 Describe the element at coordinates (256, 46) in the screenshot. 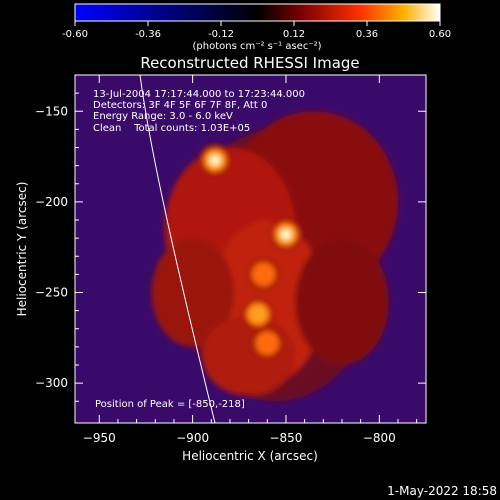

I see `colorbar-units-label: (photons cm⁻² s⁻¹ asec⁻²)` at that location.